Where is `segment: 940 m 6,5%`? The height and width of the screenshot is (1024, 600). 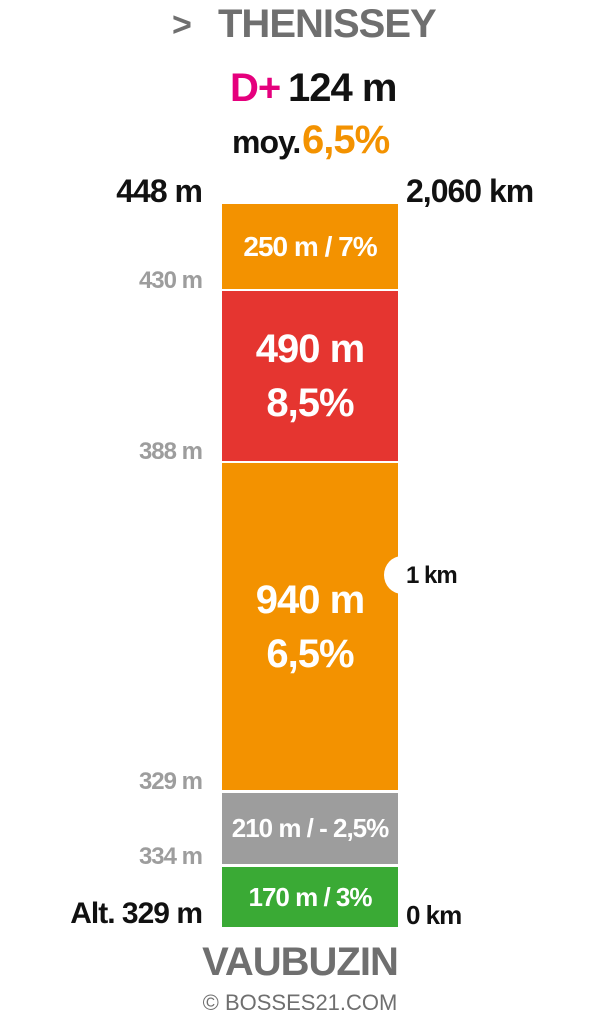 segment: 940 m 6,5% is located at coordinates (310, 626).